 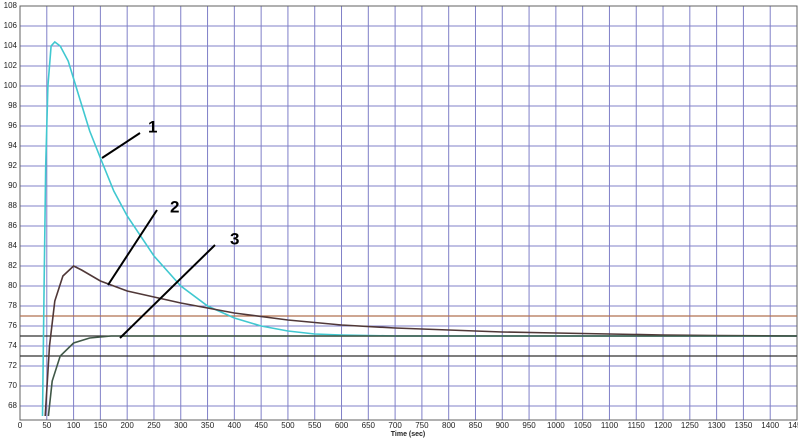 What do you see at coordinates (12, 325) in the screenshot?
I see `y-tick-label: 76` at bounding box center [12, 325].